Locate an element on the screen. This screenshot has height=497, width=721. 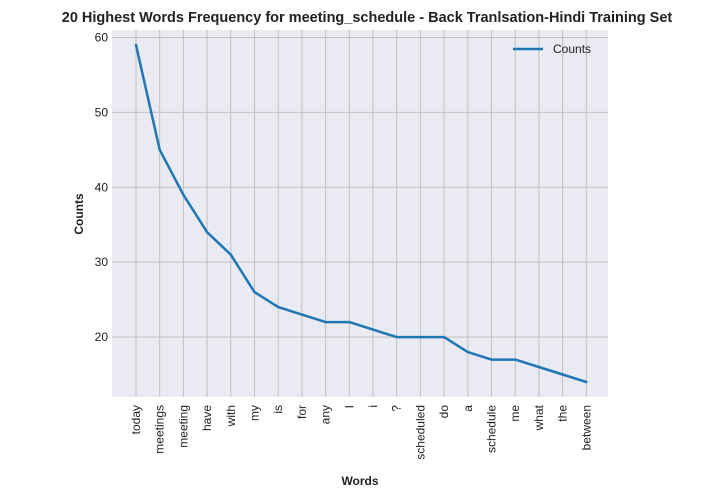
x-tick-label: meetings is located at coordinates (160, 429).